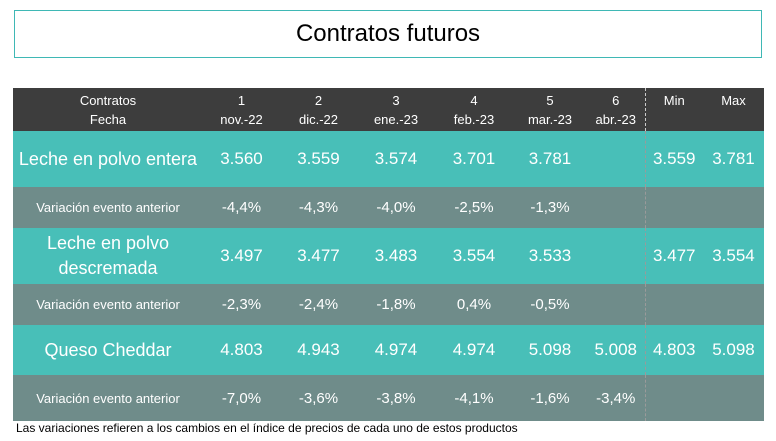 The width and height of the screenshot is (776, 441). Describe the element at coordinates (674, 100) in the screenshot. I see `min-label: Min` at that location.